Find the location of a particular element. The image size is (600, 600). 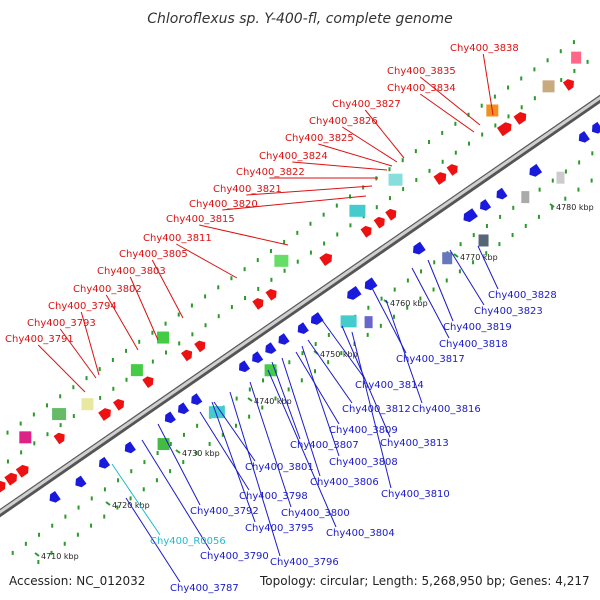

gene-label-chy400-3819: Chy400_3819 is located at coordinates (477, 327).